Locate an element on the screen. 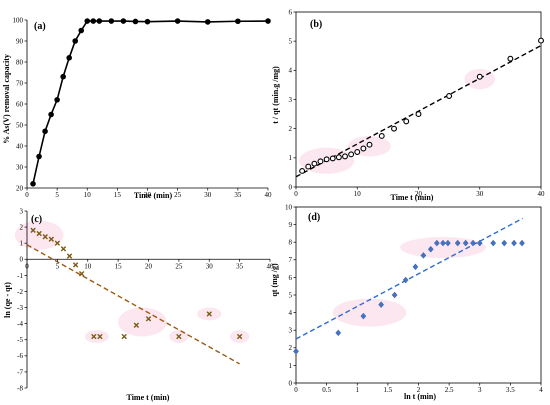  chart-c-xlabel: Time t (min) is located at coordinates (148, 397).